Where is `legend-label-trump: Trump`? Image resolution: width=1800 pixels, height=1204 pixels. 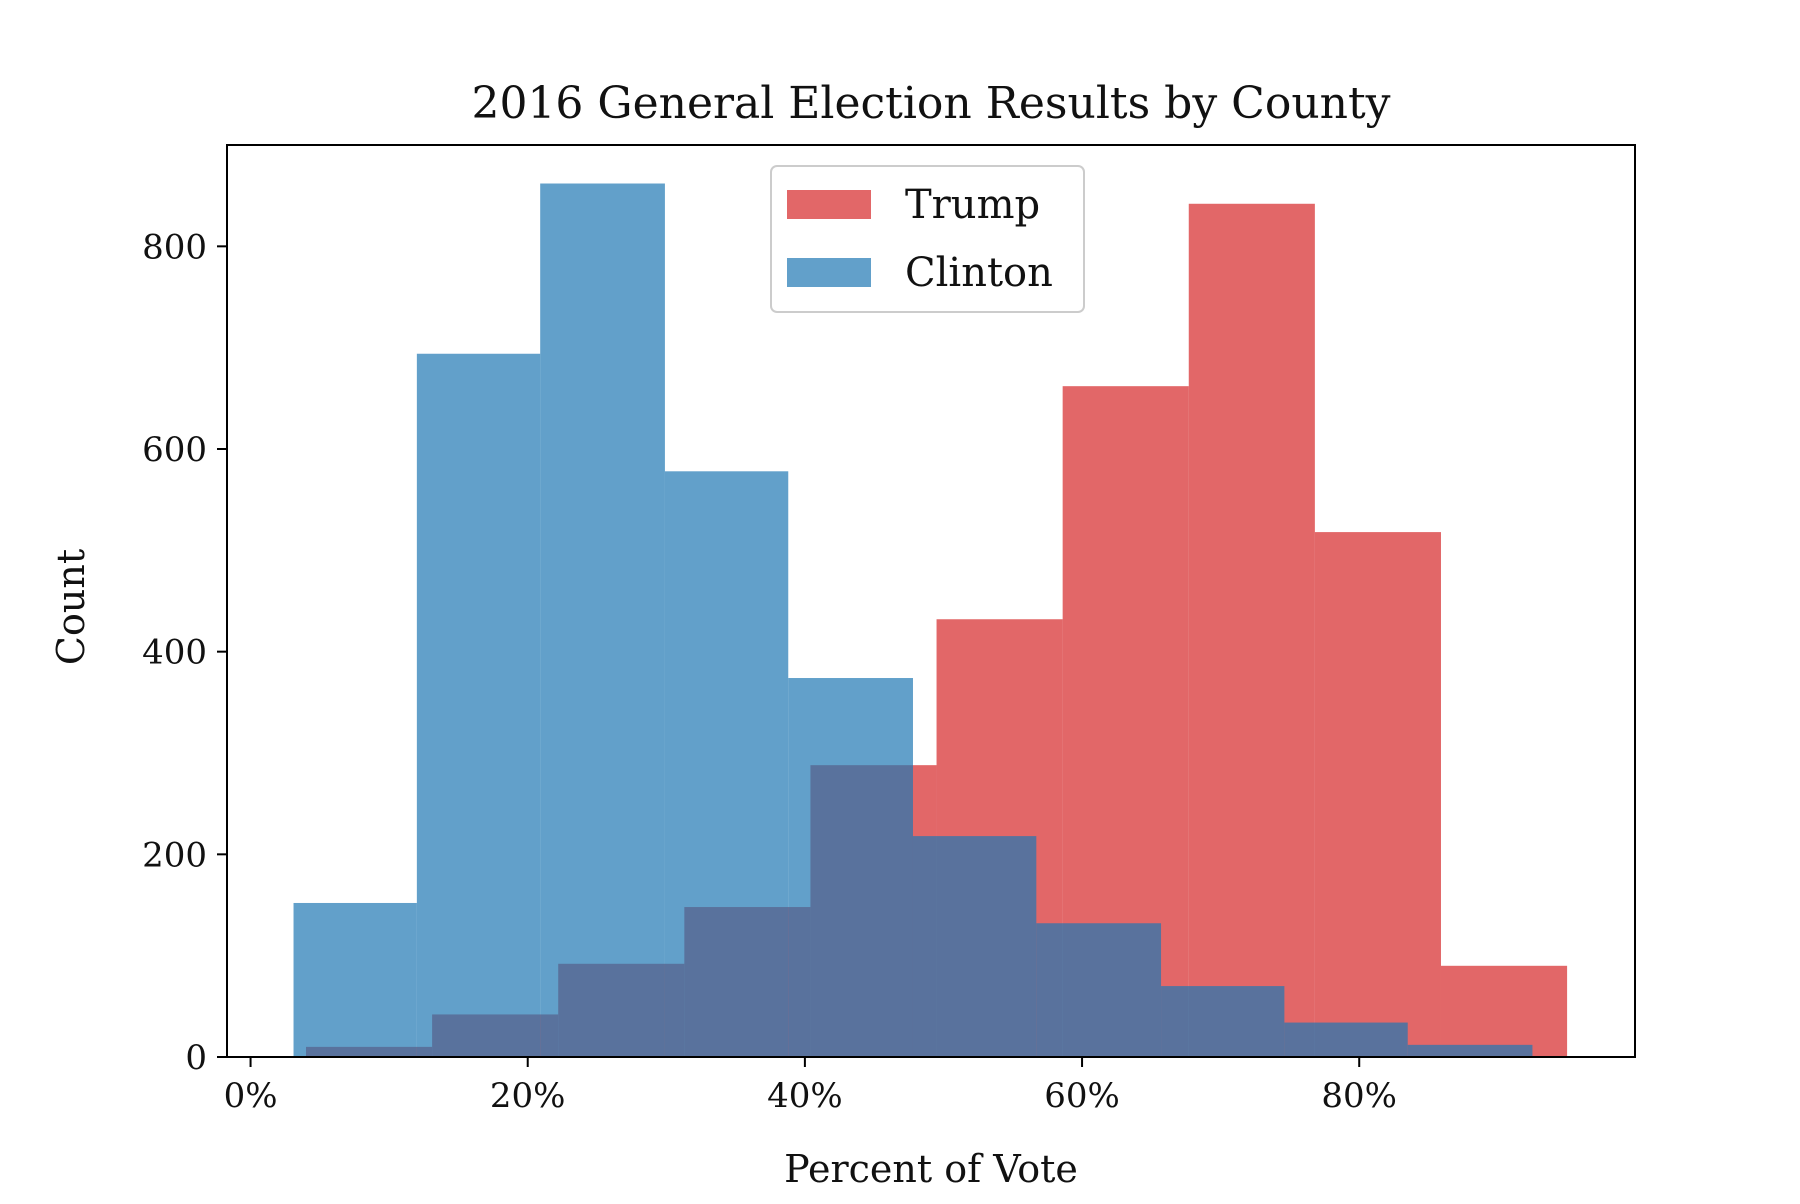 legend-label-trump: Trump is located at coordinates (972, 205).